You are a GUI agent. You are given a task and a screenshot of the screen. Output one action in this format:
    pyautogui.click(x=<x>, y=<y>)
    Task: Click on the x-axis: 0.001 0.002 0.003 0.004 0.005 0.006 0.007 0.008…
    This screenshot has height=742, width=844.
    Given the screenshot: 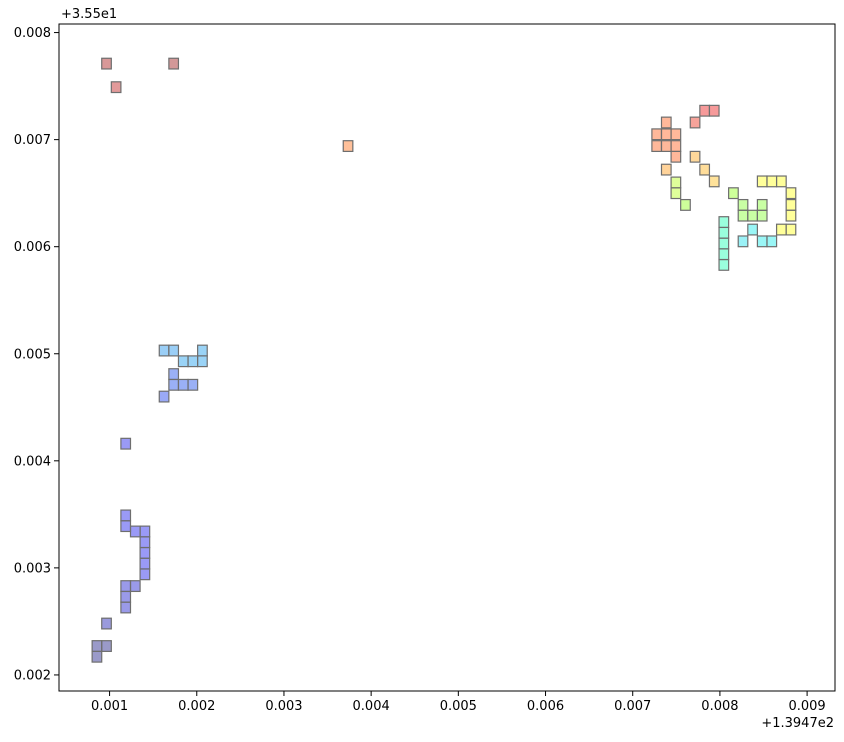 What is the action you would take?
    pyautogui.click(x=458, y=702)
    